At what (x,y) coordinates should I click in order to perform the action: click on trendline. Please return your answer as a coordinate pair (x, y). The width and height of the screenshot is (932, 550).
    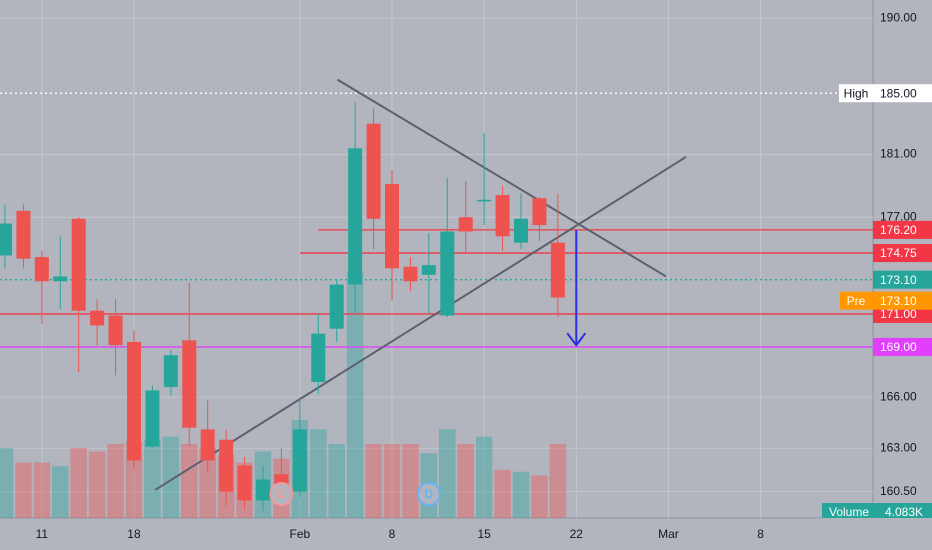
    Looking at the image, I should click on (501, 178).